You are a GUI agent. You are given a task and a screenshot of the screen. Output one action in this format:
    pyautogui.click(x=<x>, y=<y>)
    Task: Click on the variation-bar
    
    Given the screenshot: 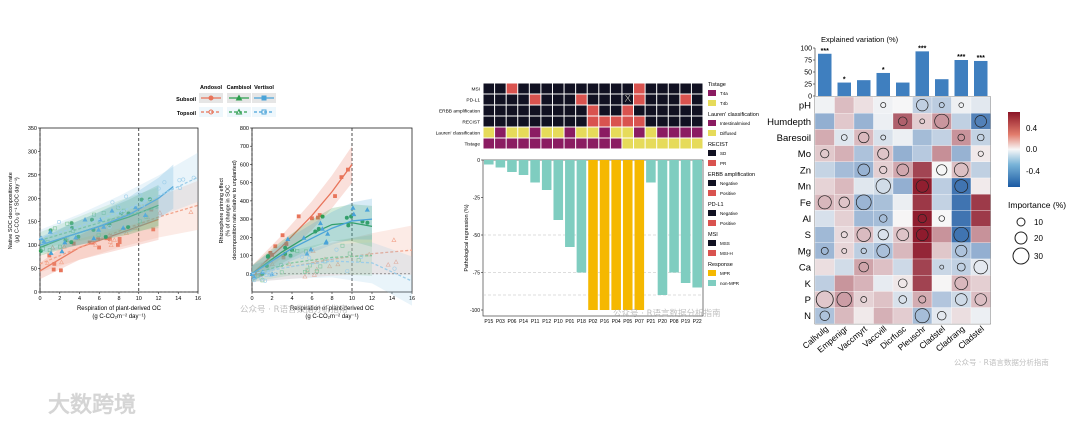 What is the action you would take?
    pyautogui.click(x=942, y=87)
    